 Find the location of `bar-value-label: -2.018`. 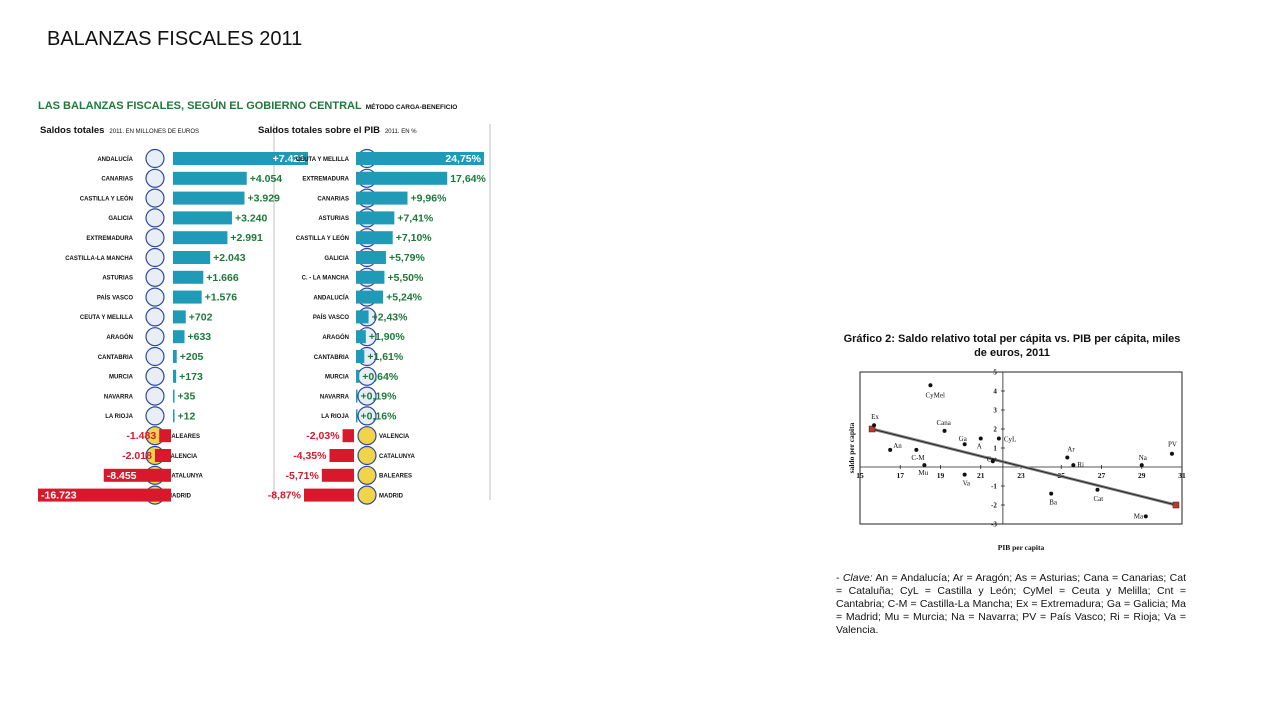

bar-value-label: -2.018 is located at coordinates (137, 456).